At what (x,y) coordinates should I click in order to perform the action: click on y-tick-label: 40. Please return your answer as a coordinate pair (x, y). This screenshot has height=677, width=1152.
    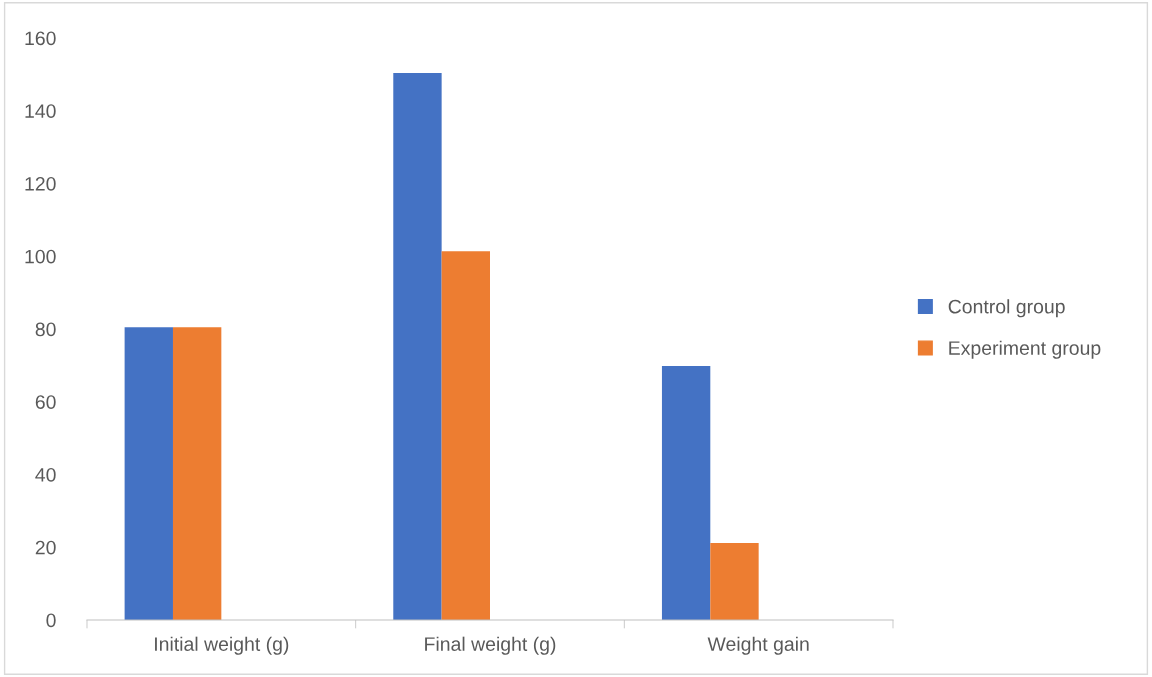
    Looking at the image, I should click on (45, 474).